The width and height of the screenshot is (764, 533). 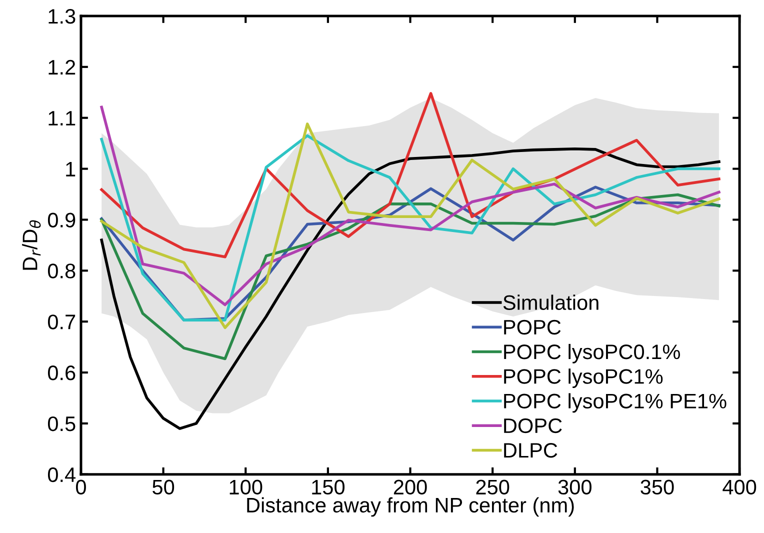 I want to click on y-tick-label: 0.9, so click(x=62, y=220).